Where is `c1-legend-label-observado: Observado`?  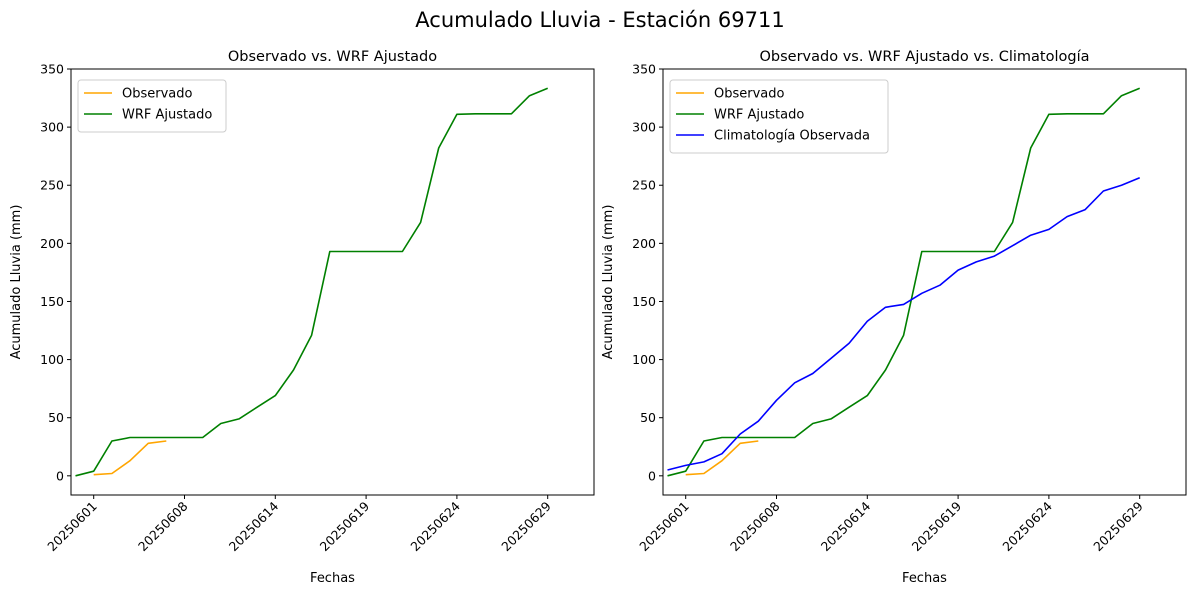 c1-legend-label-observado: Observado is located at coordinates (749, 94).